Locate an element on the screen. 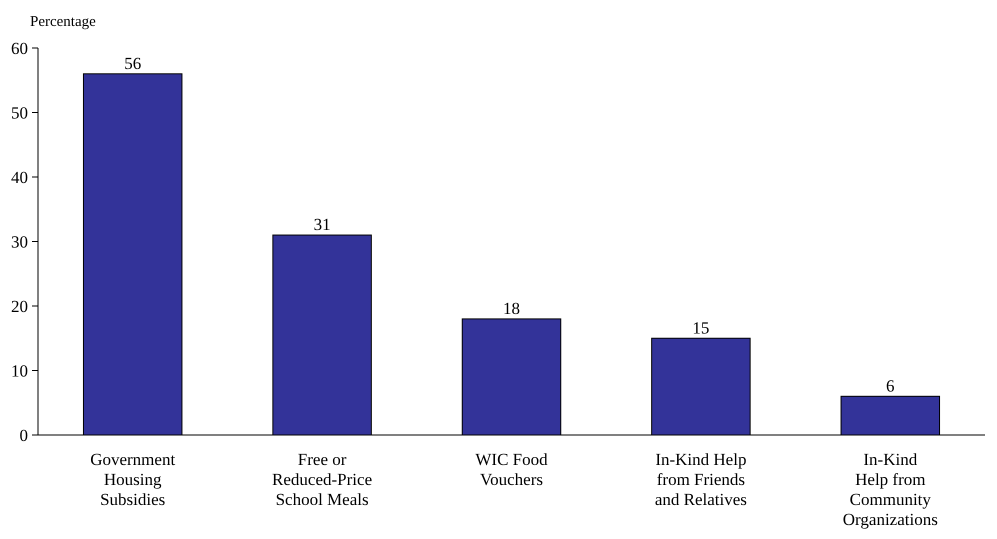 This screenshot has height=539, width=997. y-axis-title: Percentage is located at coordinates (63, 22).